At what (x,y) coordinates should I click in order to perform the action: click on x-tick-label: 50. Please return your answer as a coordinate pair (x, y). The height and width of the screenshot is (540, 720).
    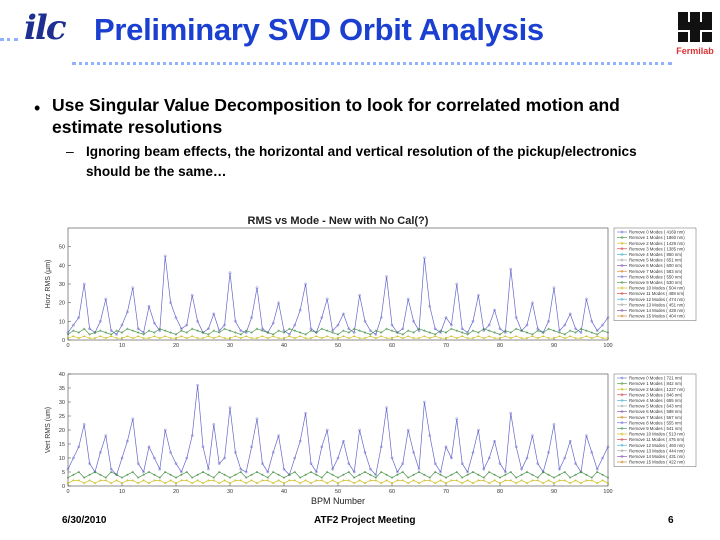
    Looking at the image, I should click on (338, 492).